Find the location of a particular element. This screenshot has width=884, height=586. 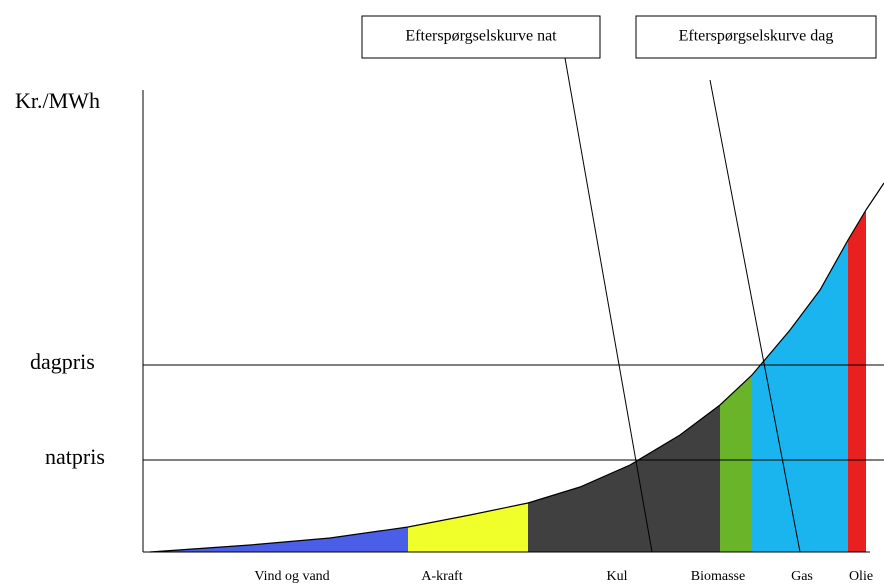

source-label: A-kraft is located at coordinates (441, 576).